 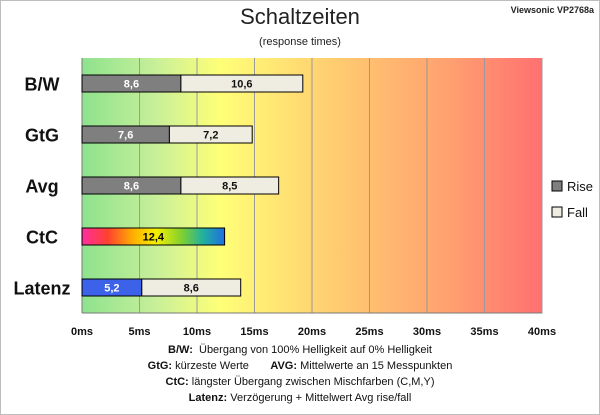 I want to click on category-label: CtC, so click(x=42, y=238).